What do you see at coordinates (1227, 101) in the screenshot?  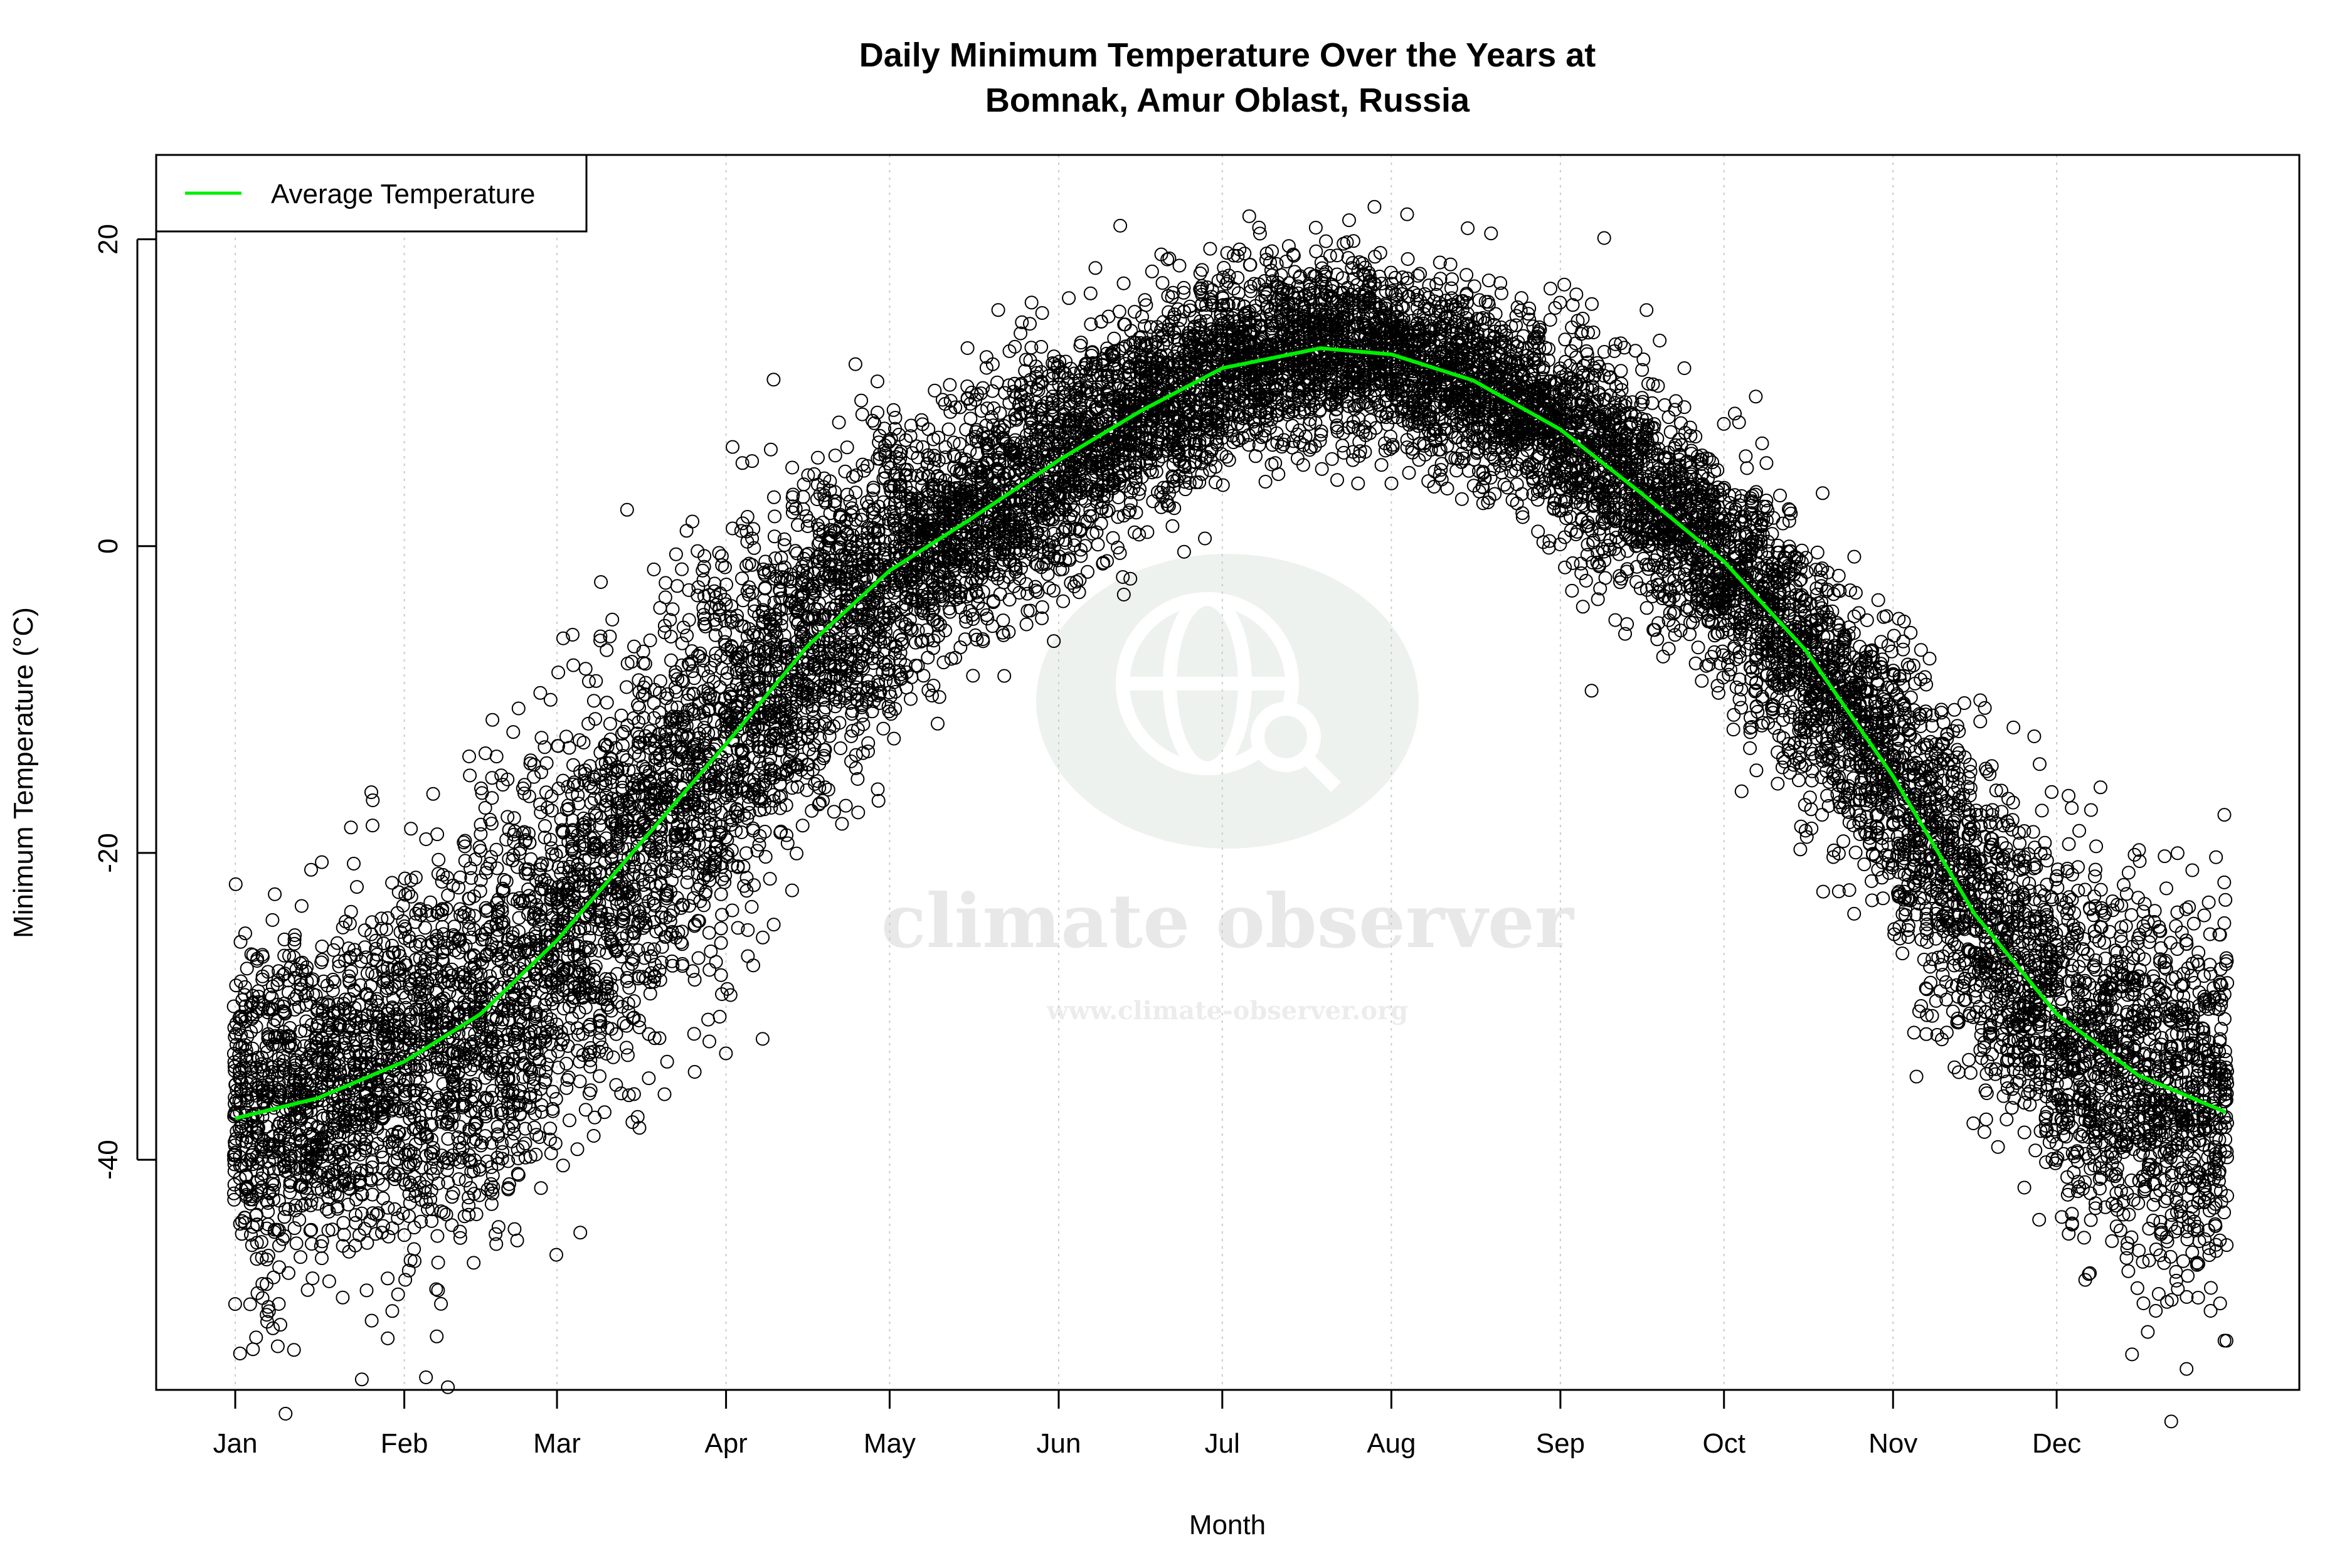 I see `chart-title-line2: Bomnak, Amur Oblast, Russia` at bounding box center [1227, 101].